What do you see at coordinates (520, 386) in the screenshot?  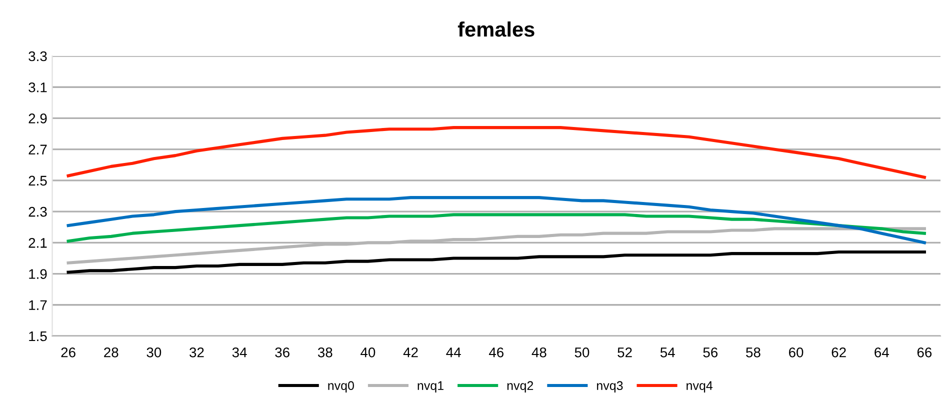 I see `legend-label: nvq2` at bounding box center [520, 386].